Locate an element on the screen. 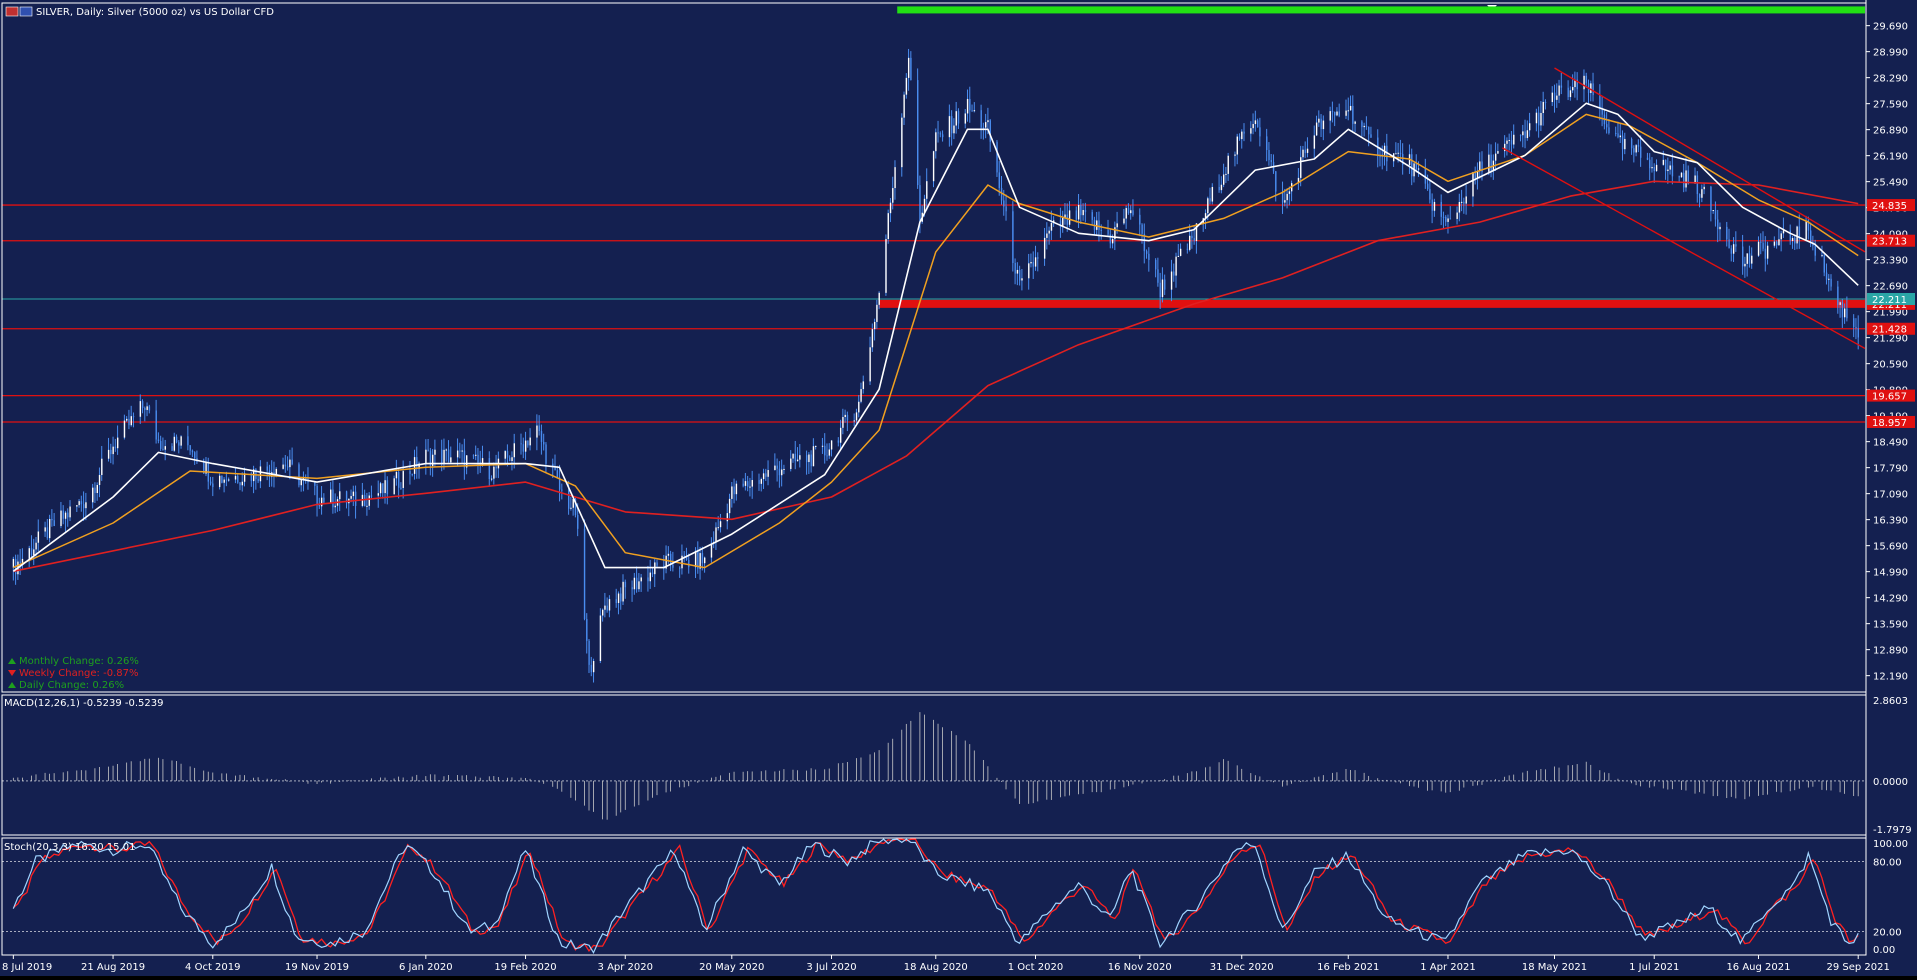 The height and width of the screenshot is (980, 1917). stoch-signal-line is located at coordinates (935, 895).